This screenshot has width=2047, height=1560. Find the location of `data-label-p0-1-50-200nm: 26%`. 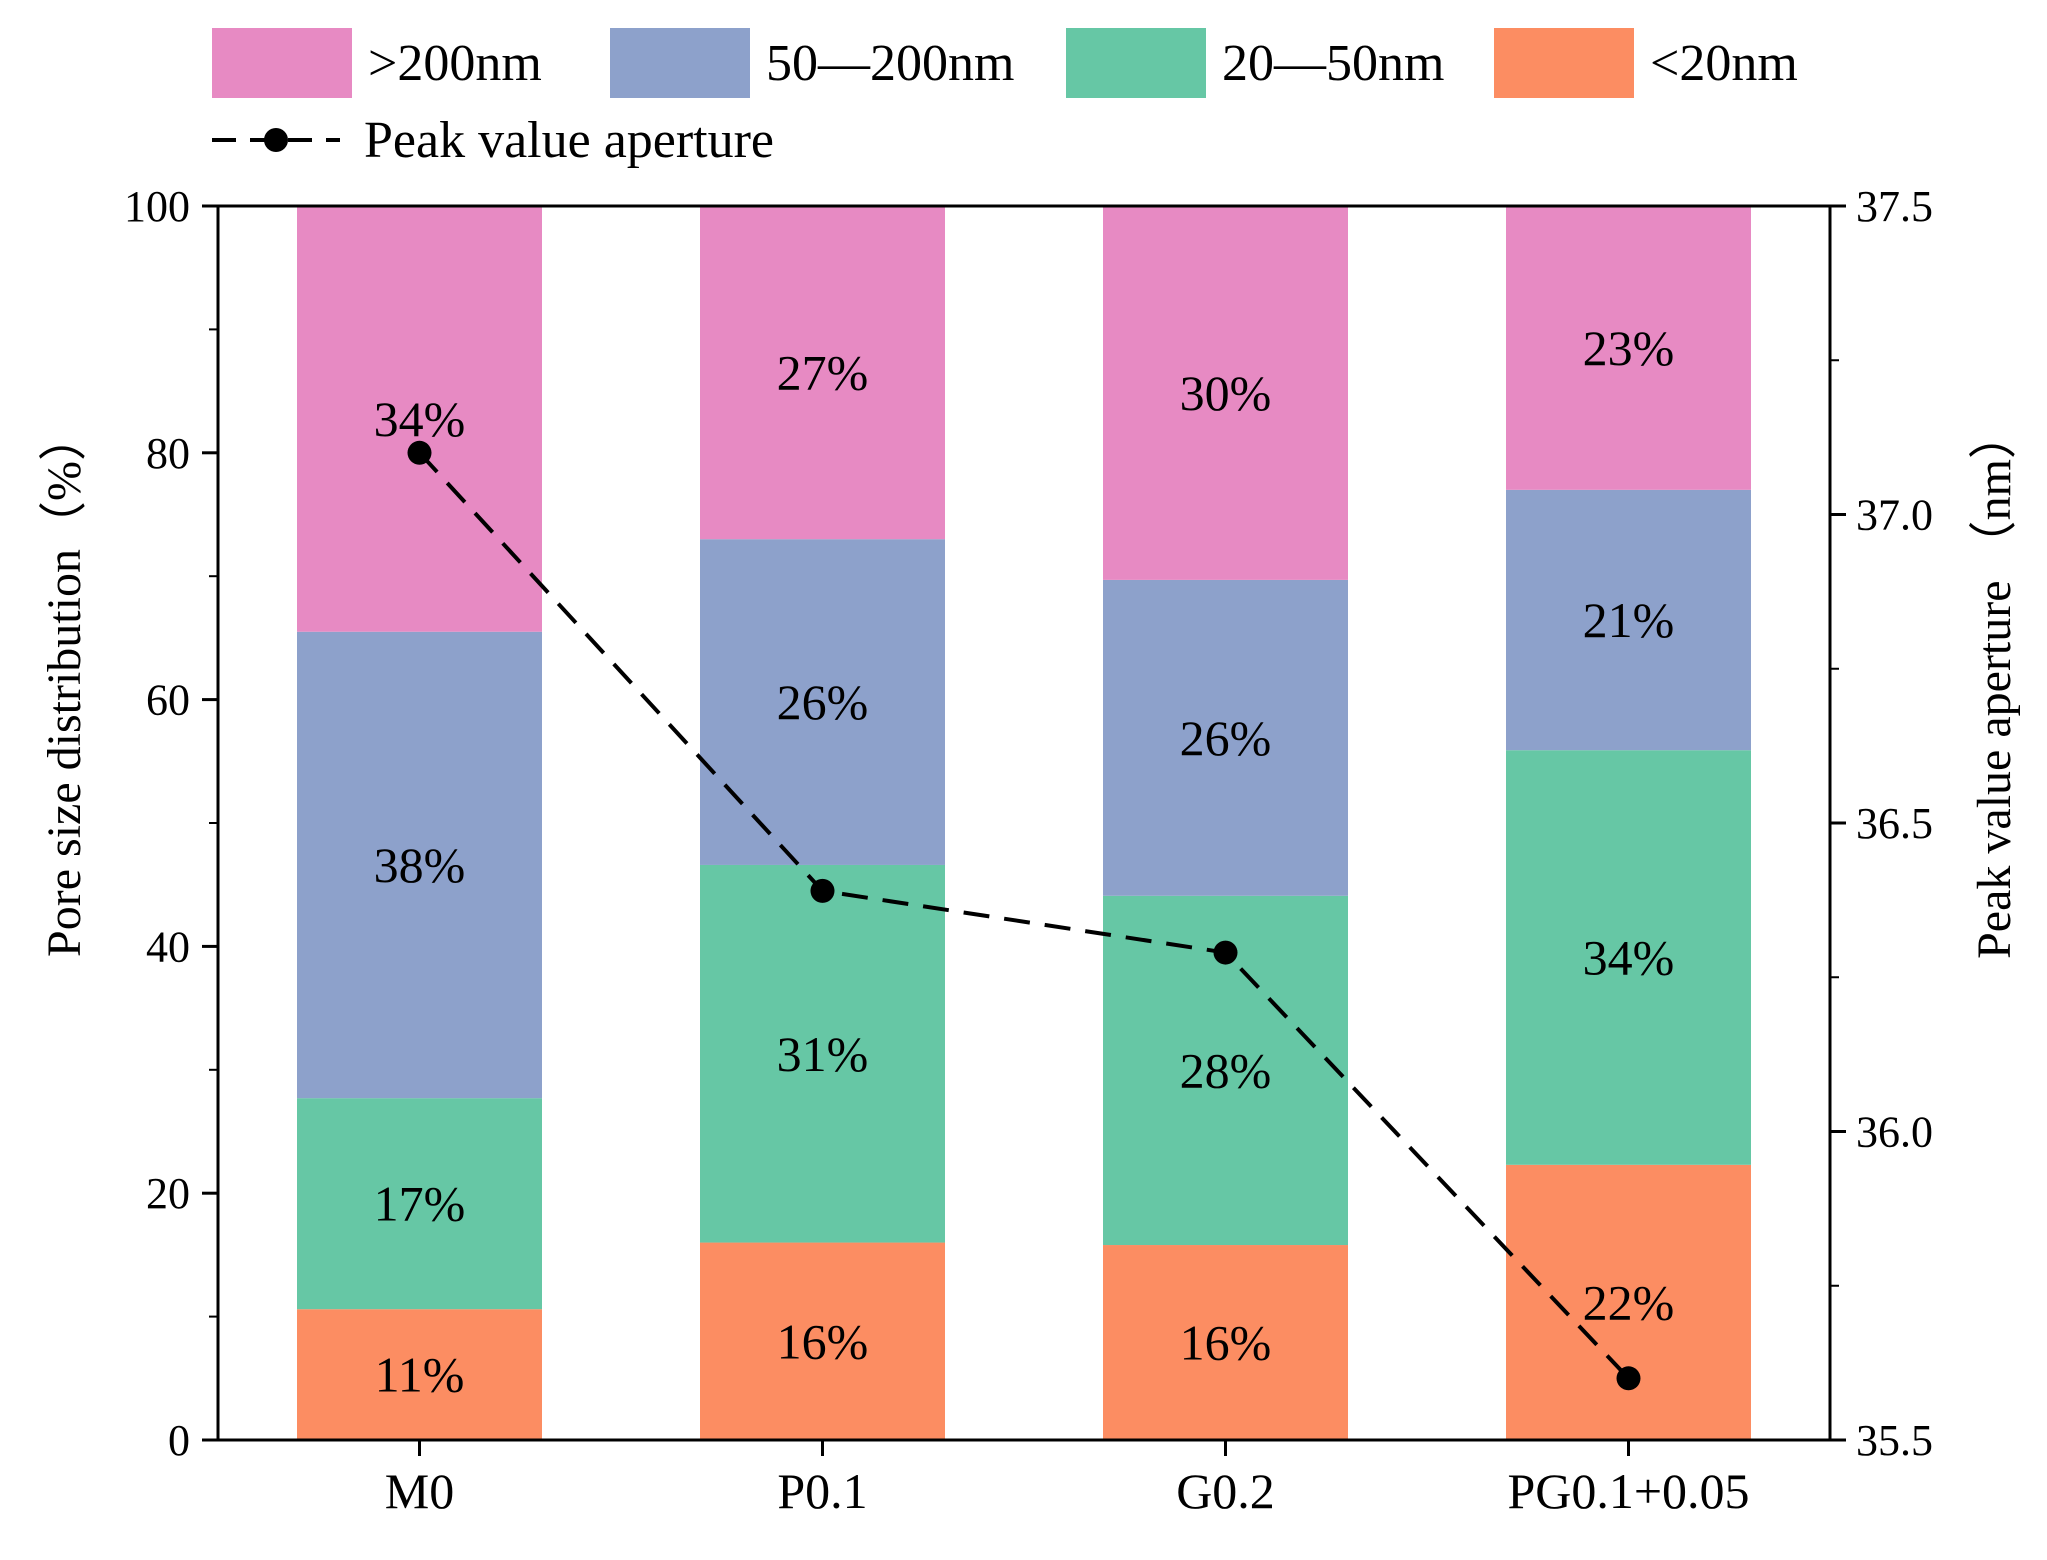

data-label-p0-1-50-200nm: 26% is located at coordinates (823, 702).